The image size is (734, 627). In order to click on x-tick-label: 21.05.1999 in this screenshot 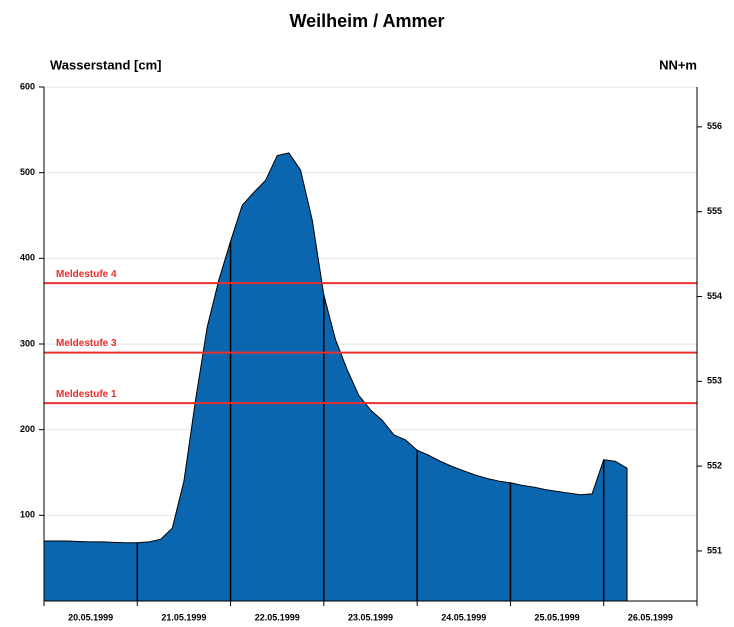, I will do `click(183, 617)`.